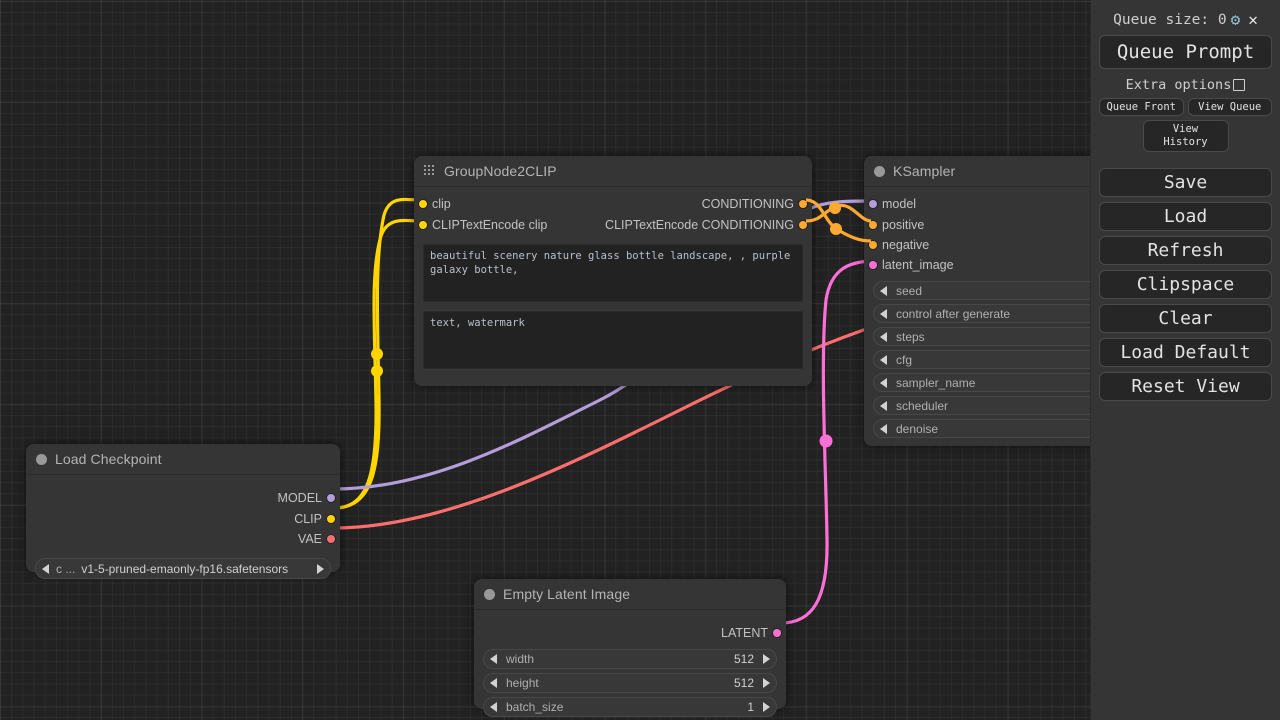 Image resolution: width=1280 pixels, height=720 pixels. Describe the element at coordinates (308, 519) in the screenshot. I see `output-slot-label-clip: CLIP` at that location.